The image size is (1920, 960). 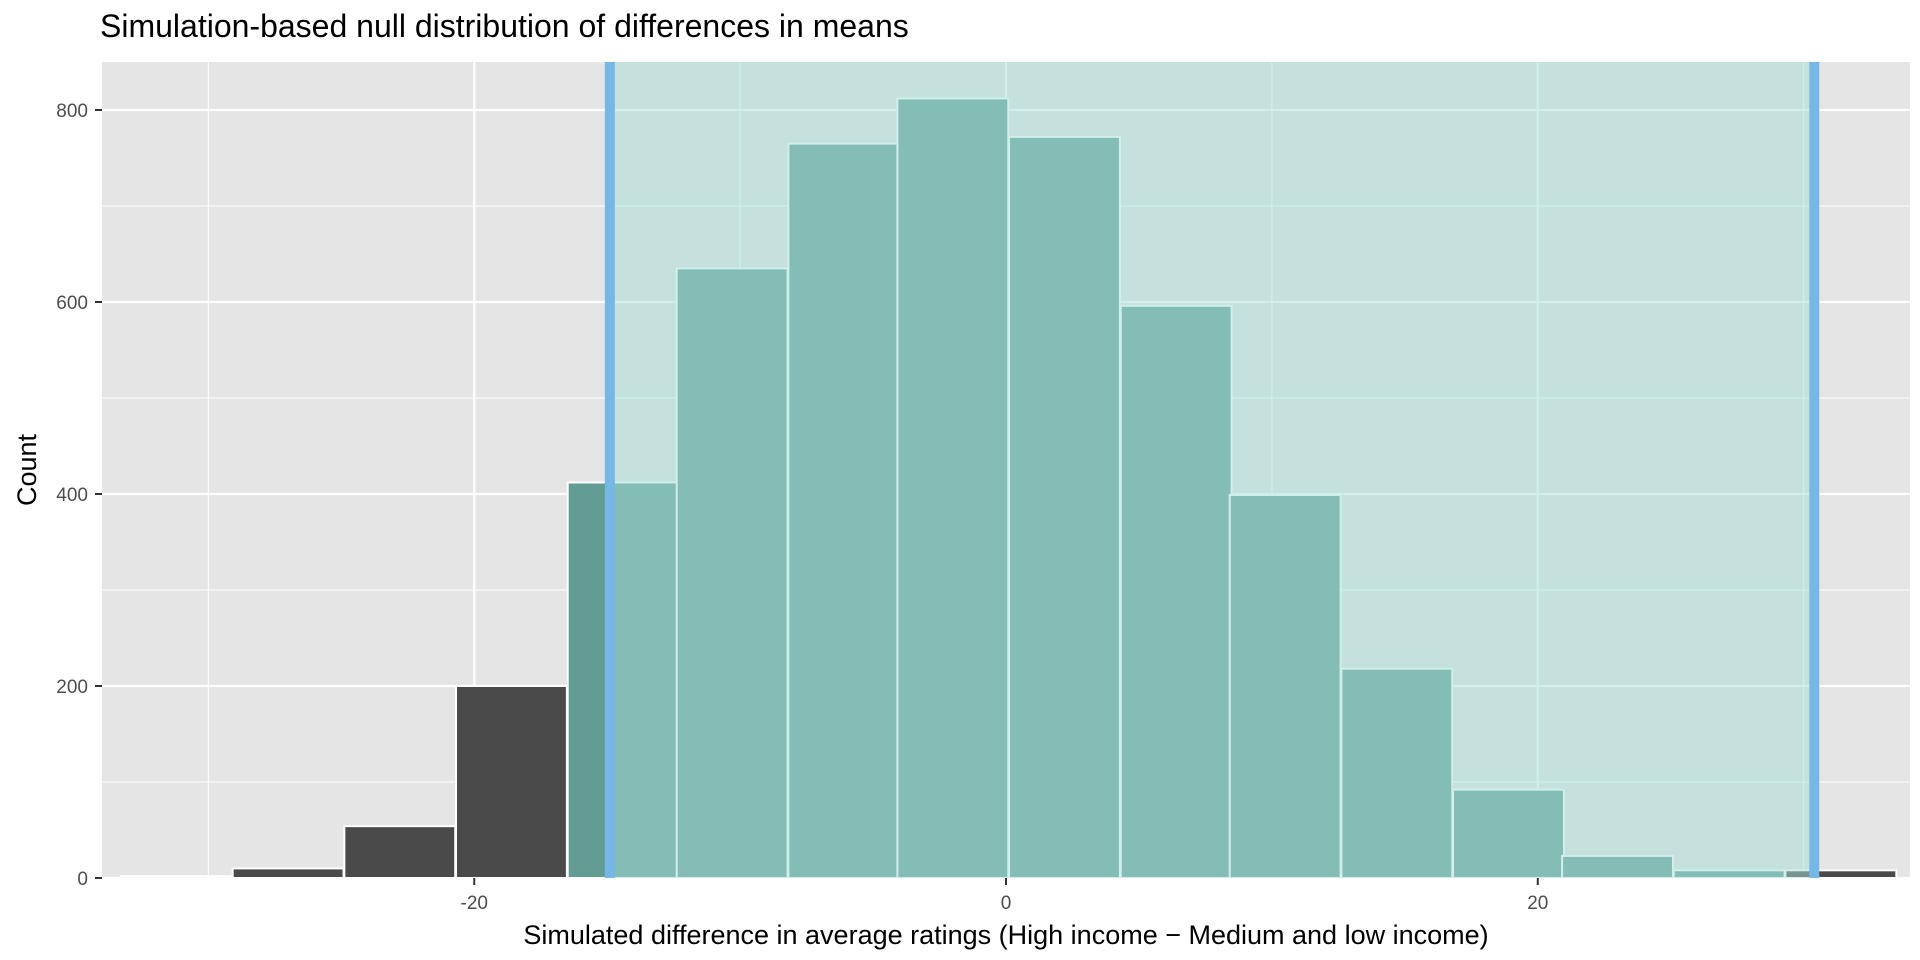 What do you see at coordinates (72, 495) in the screenshot?
I see `y-tick-label: 400` at bounding box center [72, 495].